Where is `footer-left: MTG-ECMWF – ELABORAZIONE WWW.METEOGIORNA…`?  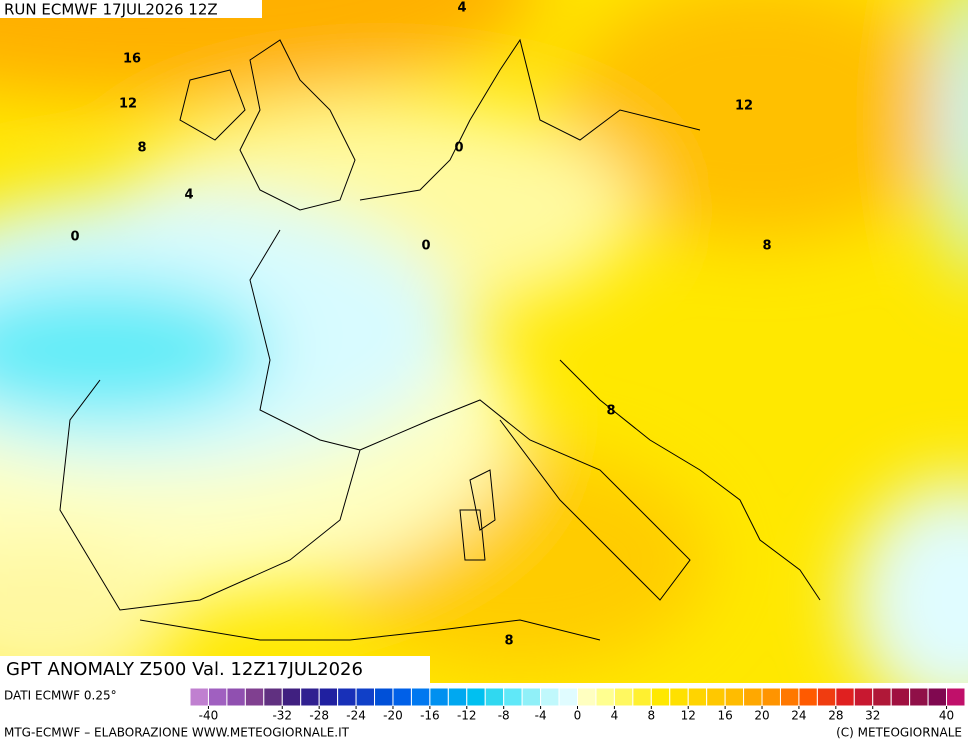 footer-left: MTG-ECMWF – ELABORAZIONE WWW.METEOGIORNA… is located at coordinates (177, 733).